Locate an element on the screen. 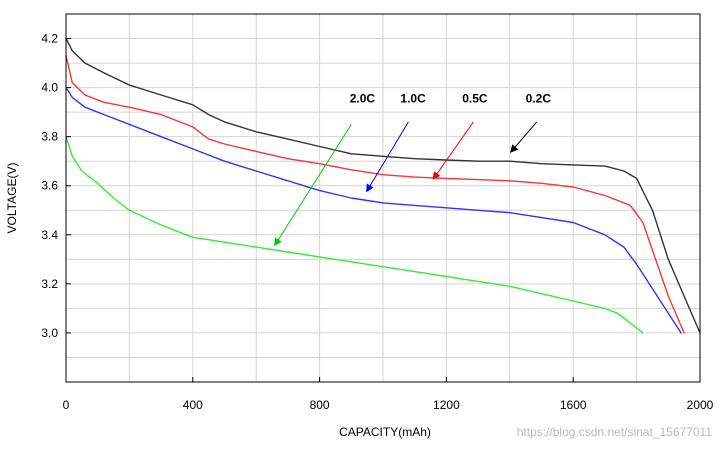 The width and height of the screenshot is (720, 452). x-tick-label: 1200 is located at coordinates (446, 405).